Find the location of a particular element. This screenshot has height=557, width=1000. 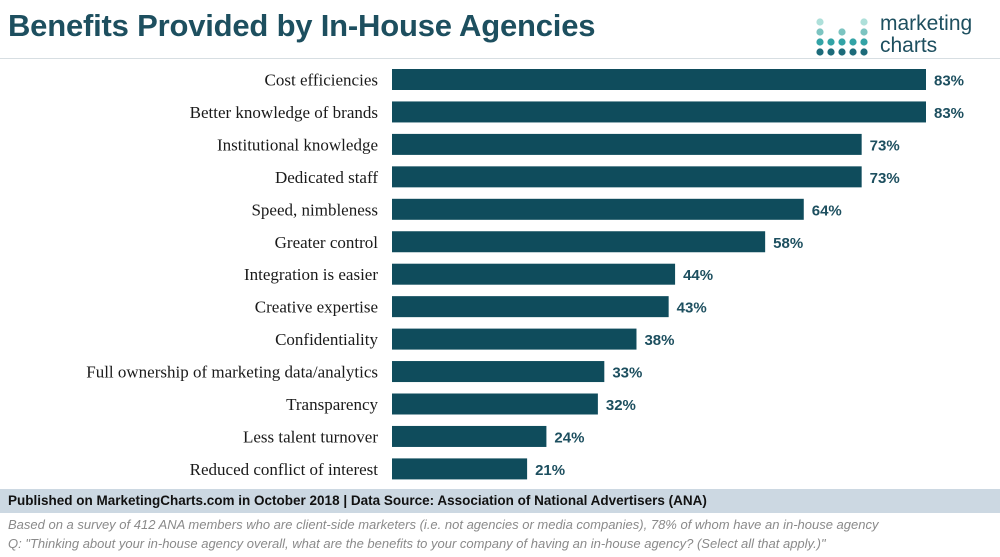

category-label: Transparency is located at coordinates (332, 404).